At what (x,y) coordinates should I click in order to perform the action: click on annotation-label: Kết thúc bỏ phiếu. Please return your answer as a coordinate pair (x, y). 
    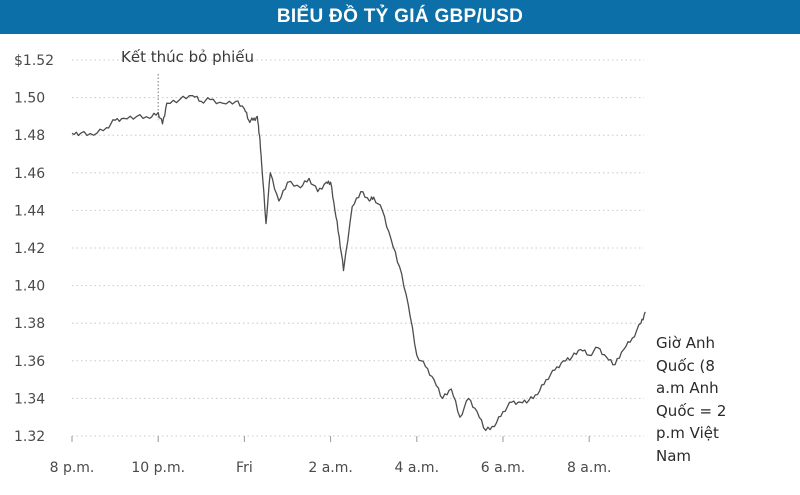
    Looking at the image, I should click on (187, 57).